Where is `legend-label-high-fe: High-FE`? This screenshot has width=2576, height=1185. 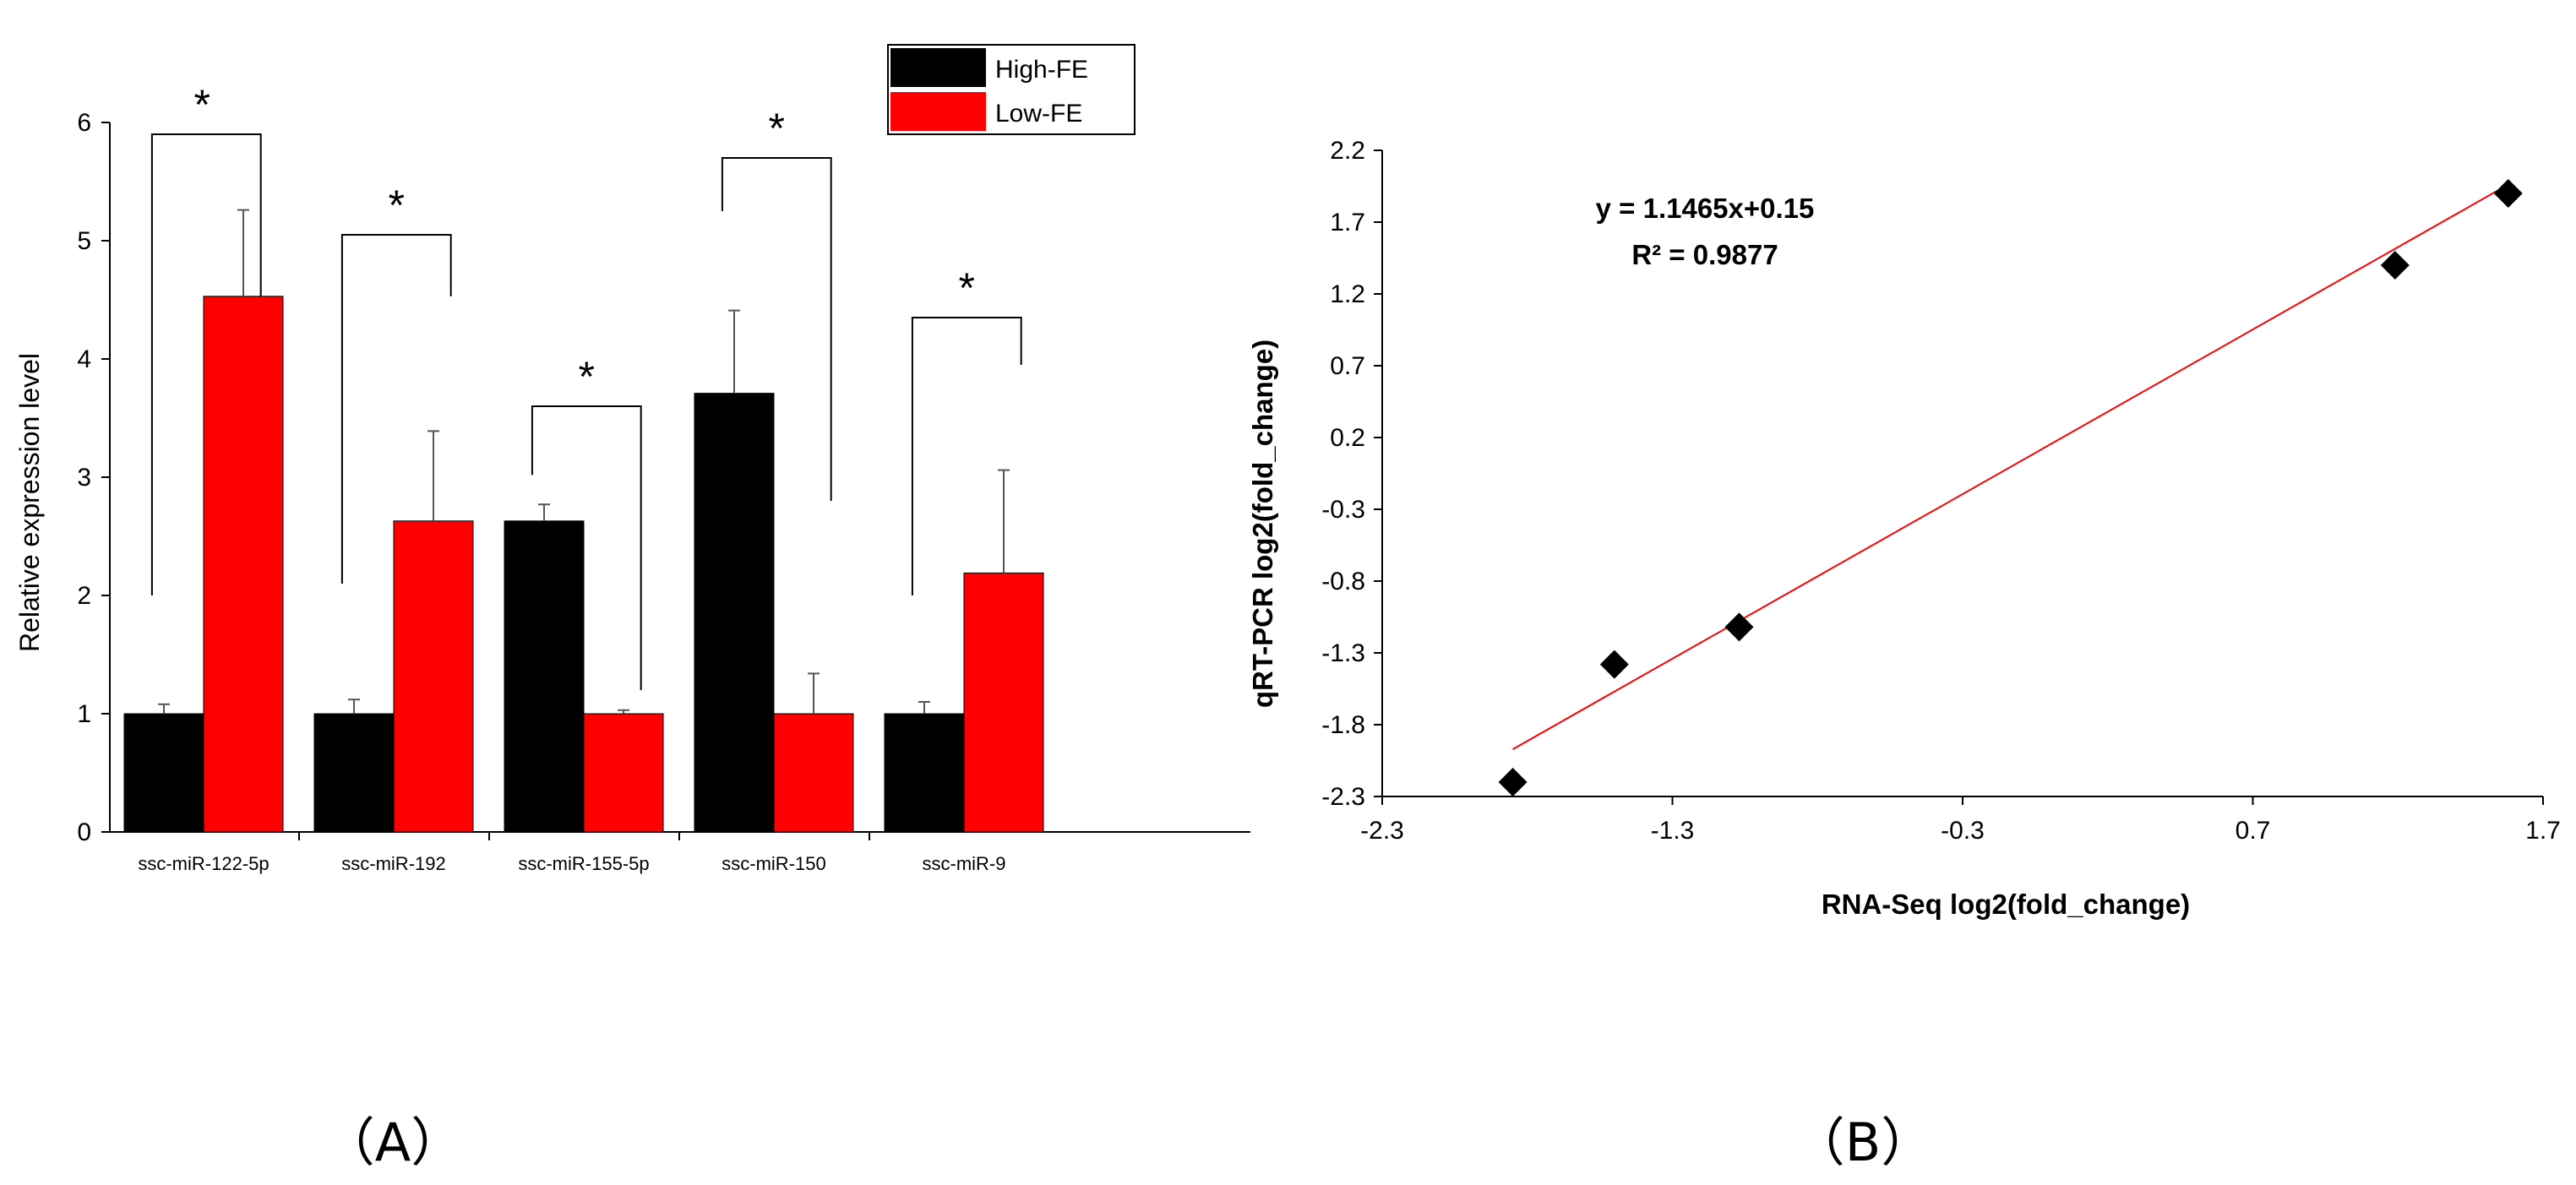 legend-label-high-fe: High-FE is located at coordinates (1041, 70).